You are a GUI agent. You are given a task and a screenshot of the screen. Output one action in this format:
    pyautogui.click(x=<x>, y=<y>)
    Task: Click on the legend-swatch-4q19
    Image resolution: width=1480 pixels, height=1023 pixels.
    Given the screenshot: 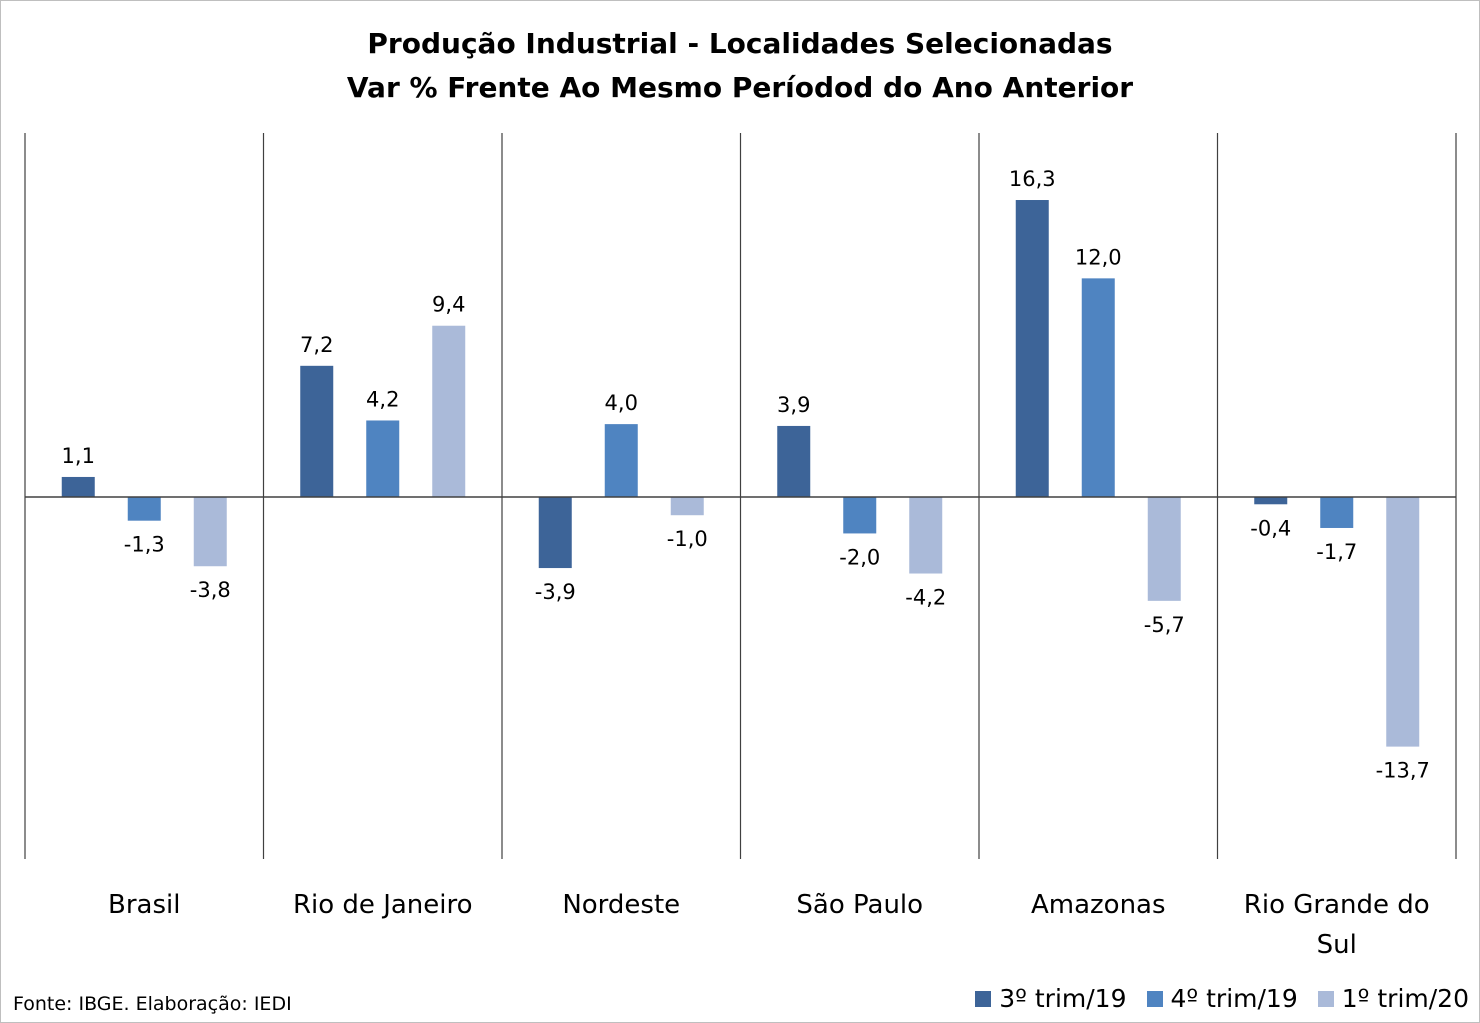 What is the action you would take?
    pyautogui.click(x=1154, y=998)
    